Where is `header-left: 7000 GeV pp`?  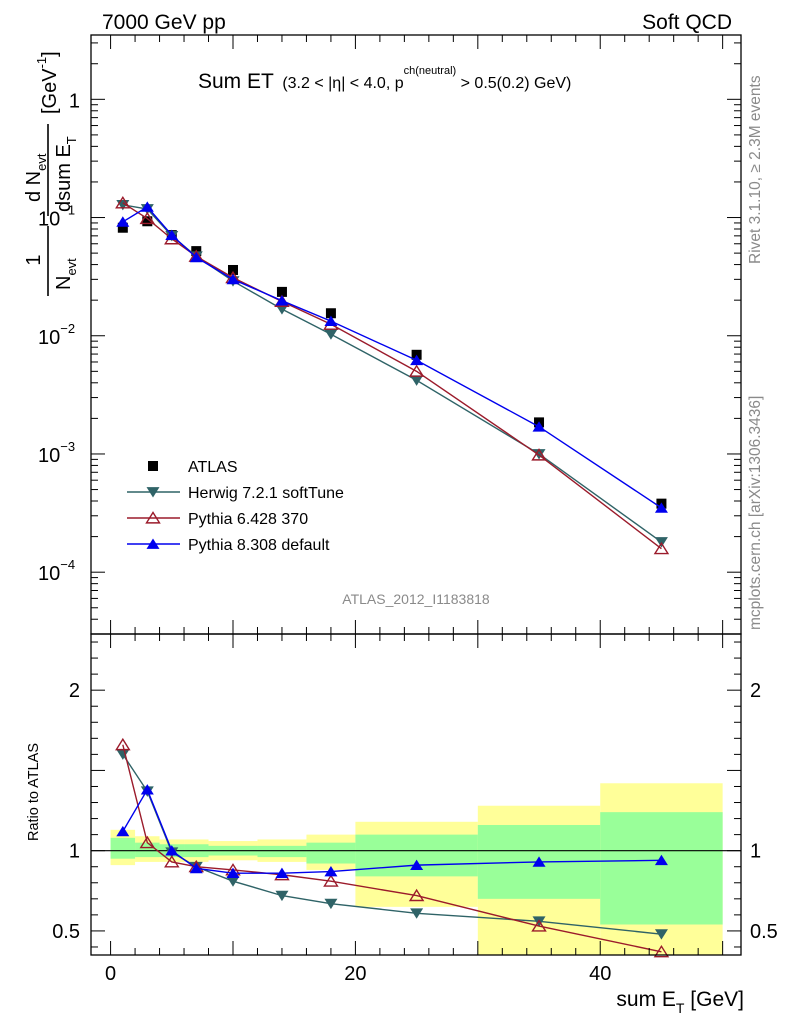
header-left: 7000 GeV pp is located at coordinates (164, 22).